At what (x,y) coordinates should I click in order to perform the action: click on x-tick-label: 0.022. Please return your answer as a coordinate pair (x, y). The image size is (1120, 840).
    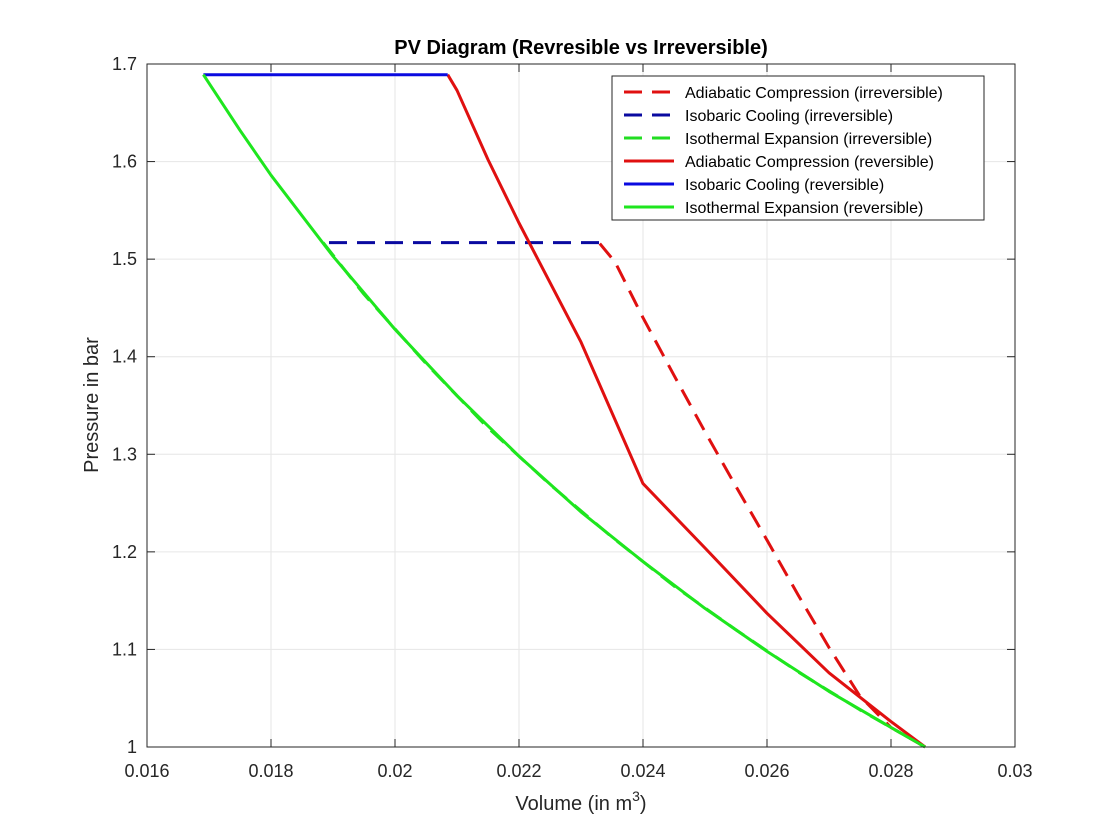
    Looking at the image, I should click on (518, 771).